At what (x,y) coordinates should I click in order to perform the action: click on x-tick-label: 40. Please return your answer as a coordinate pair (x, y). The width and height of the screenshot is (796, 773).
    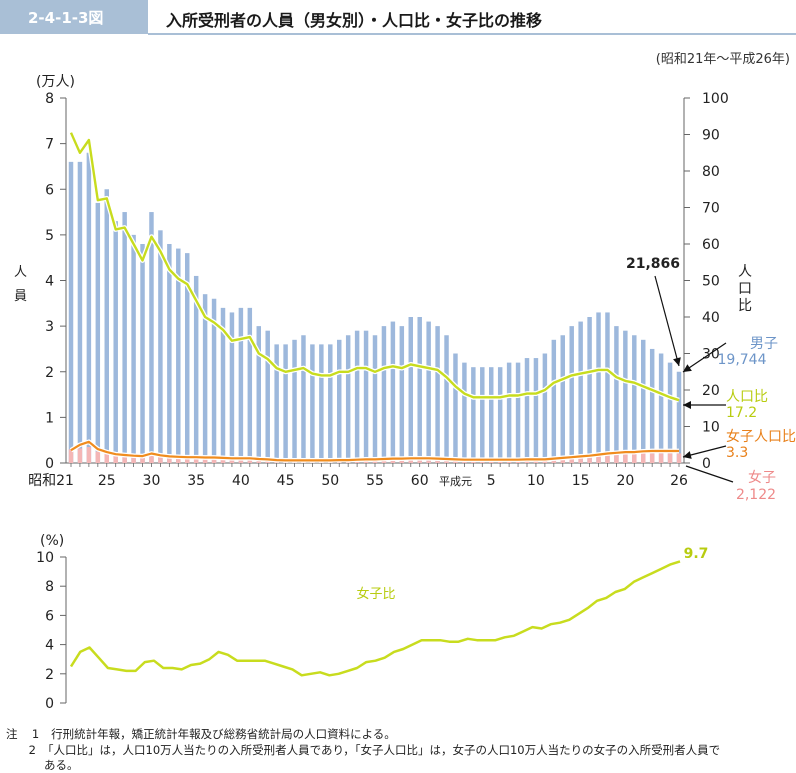
    Looking at the image, I should click on (241, 481).